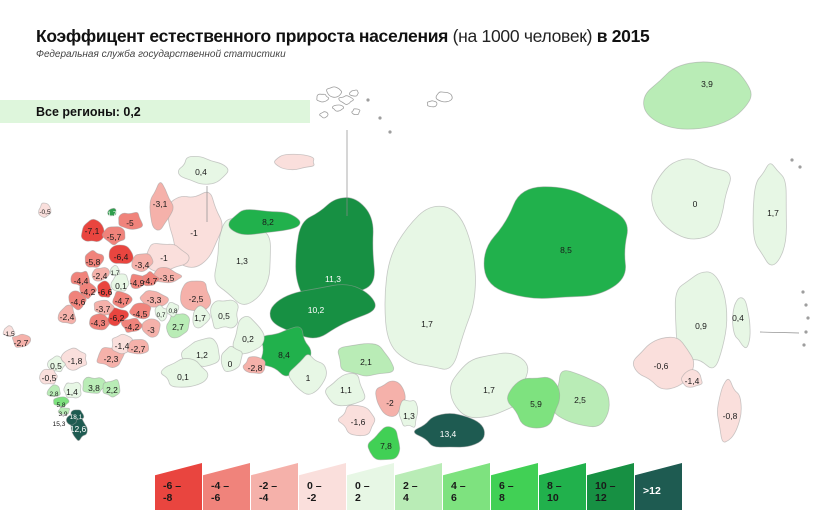 The width and height of the screenshot is (821, 512). Describe the element at coordinates (202, 355) in the screenshot. I see `region-value-label: 1,2` at that location.